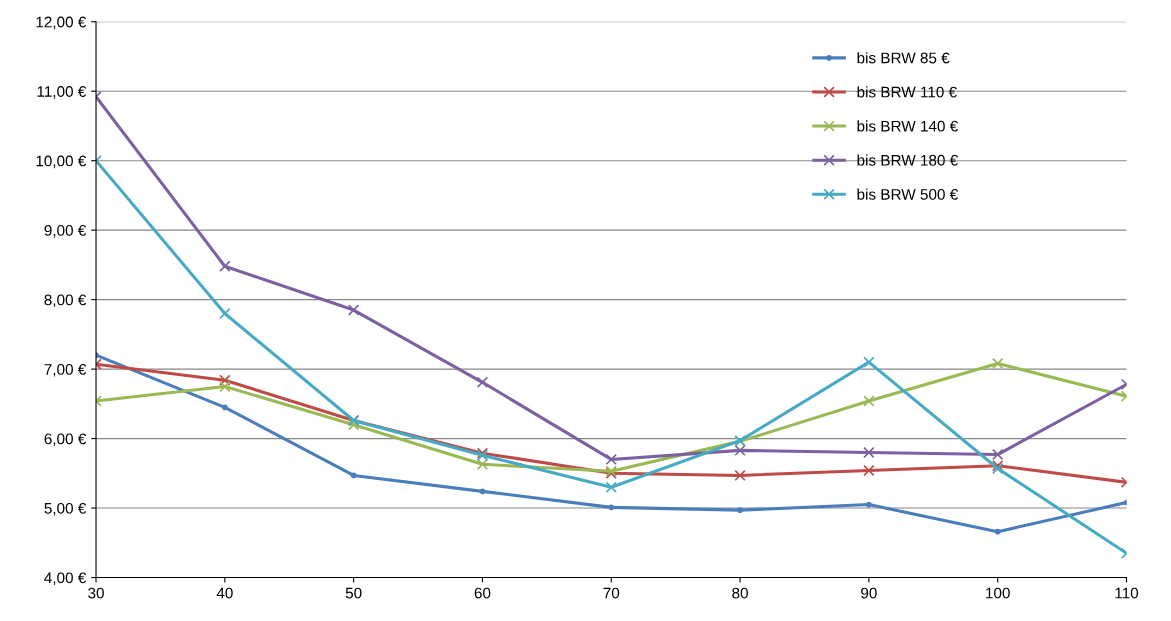 The image size is (1171, 621). Describe the element at coordinates (65, 231) in the screenshot. I see `y-tick-label: 9,00 €` at that location.